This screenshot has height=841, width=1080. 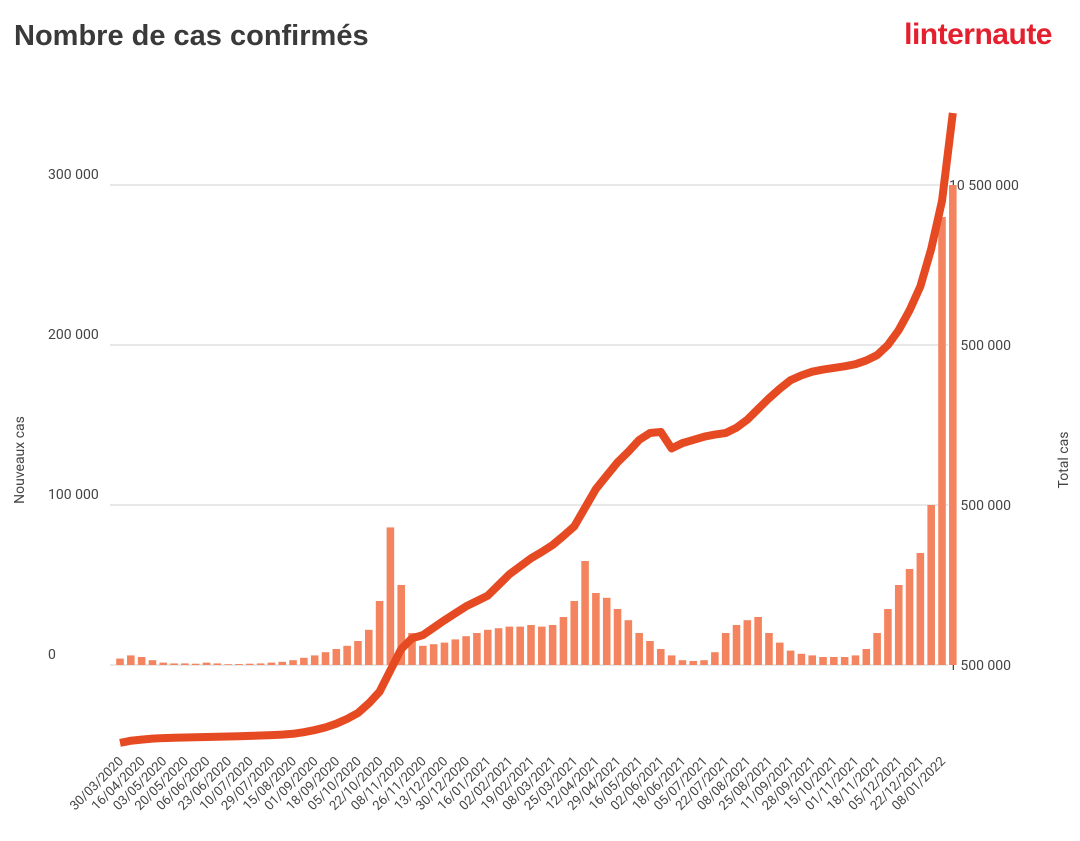 What do you see at coordinates (978, 34) in the screenshot?
I see `brand-logo: linternaute` at bounding box center [978, 34].